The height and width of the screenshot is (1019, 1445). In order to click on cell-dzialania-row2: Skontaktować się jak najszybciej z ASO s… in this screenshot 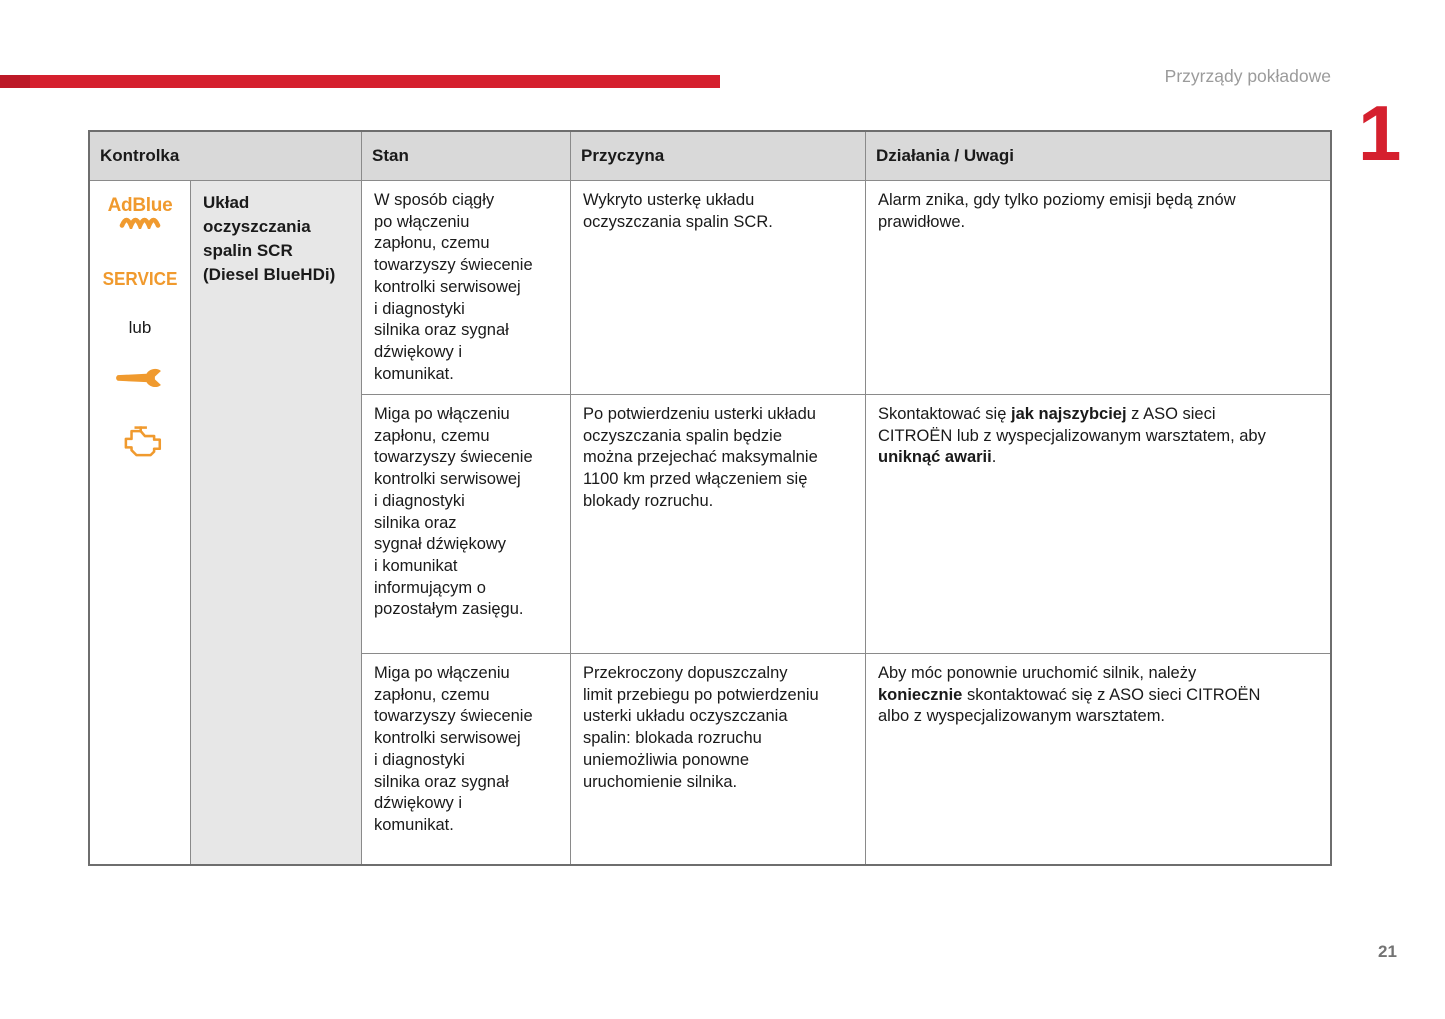, I will do `click(1098, 524)`.